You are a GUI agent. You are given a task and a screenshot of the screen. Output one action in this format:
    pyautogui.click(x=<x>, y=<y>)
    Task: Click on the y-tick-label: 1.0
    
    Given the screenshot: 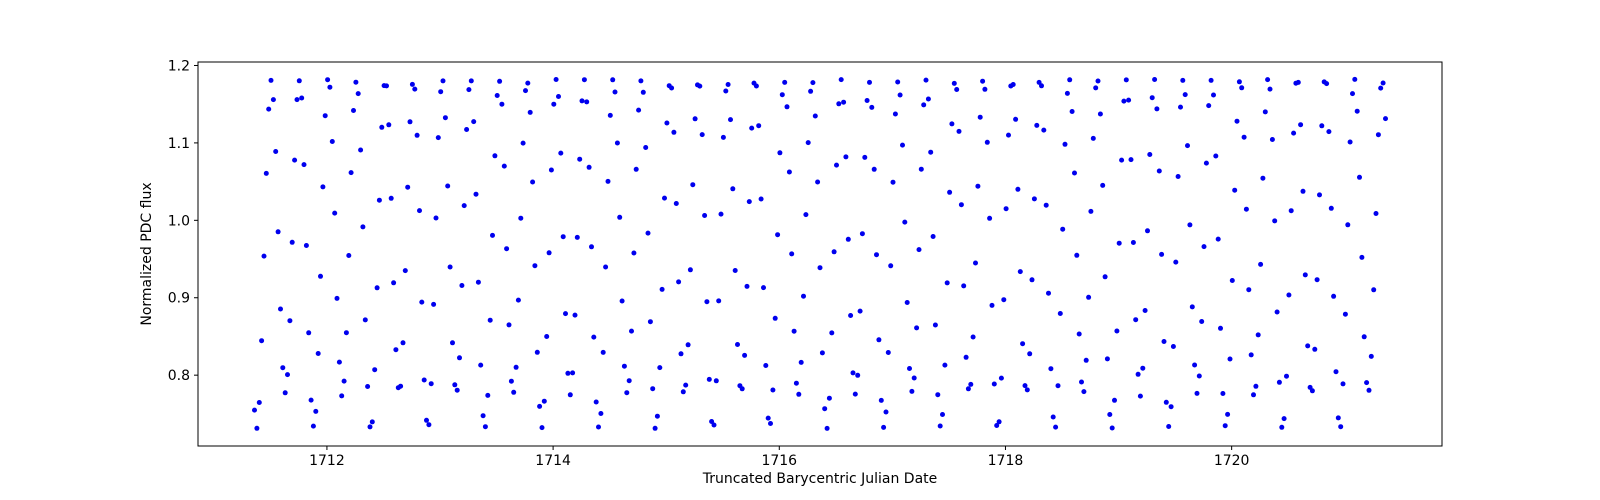 What is the action you would take?
    pyautogui.click(x=179, y=221)
    